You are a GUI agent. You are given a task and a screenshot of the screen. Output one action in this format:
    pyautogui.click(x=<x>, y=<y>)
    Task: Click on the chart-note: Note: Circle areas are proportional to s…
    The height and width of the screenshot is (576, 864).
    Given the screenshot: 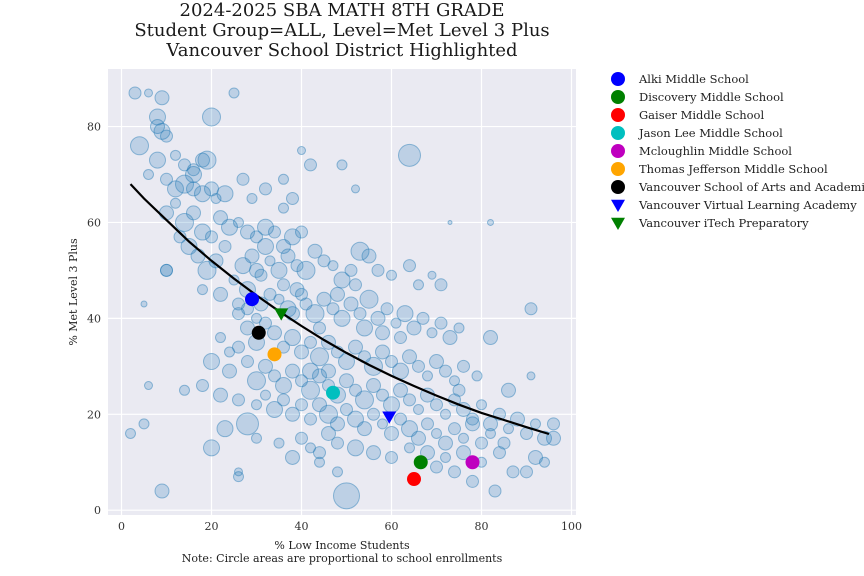 What is the action you would take?
    pyautogui.click(x=342, y=558)
    